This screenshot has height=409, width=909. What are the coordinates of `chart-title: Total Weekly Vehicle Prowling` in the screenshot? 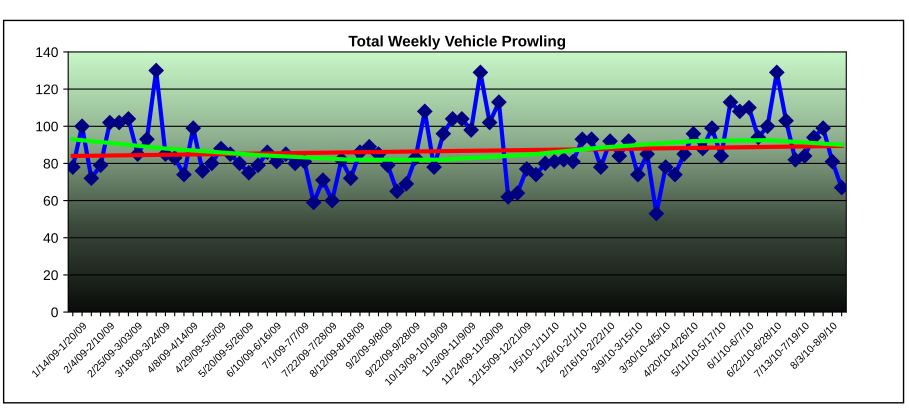 It's located at (457, 42).